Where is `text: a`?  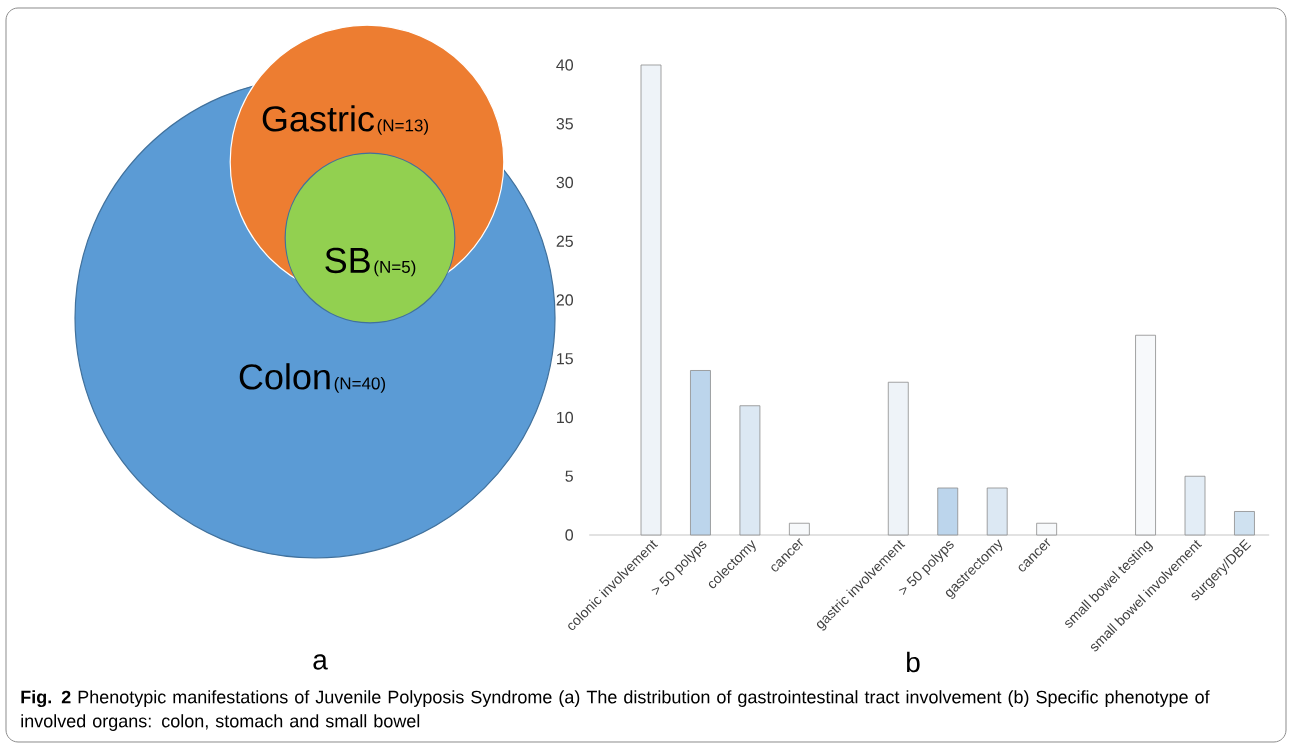 text: a is located at coordinates (320, 662).